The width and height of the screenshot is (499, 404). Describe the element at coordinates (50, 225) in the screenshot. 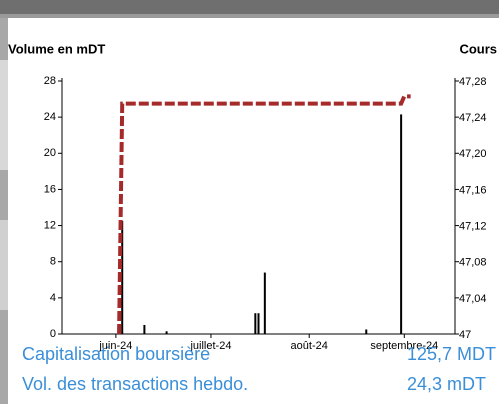

I see `y-tick-label: 12` at that location.